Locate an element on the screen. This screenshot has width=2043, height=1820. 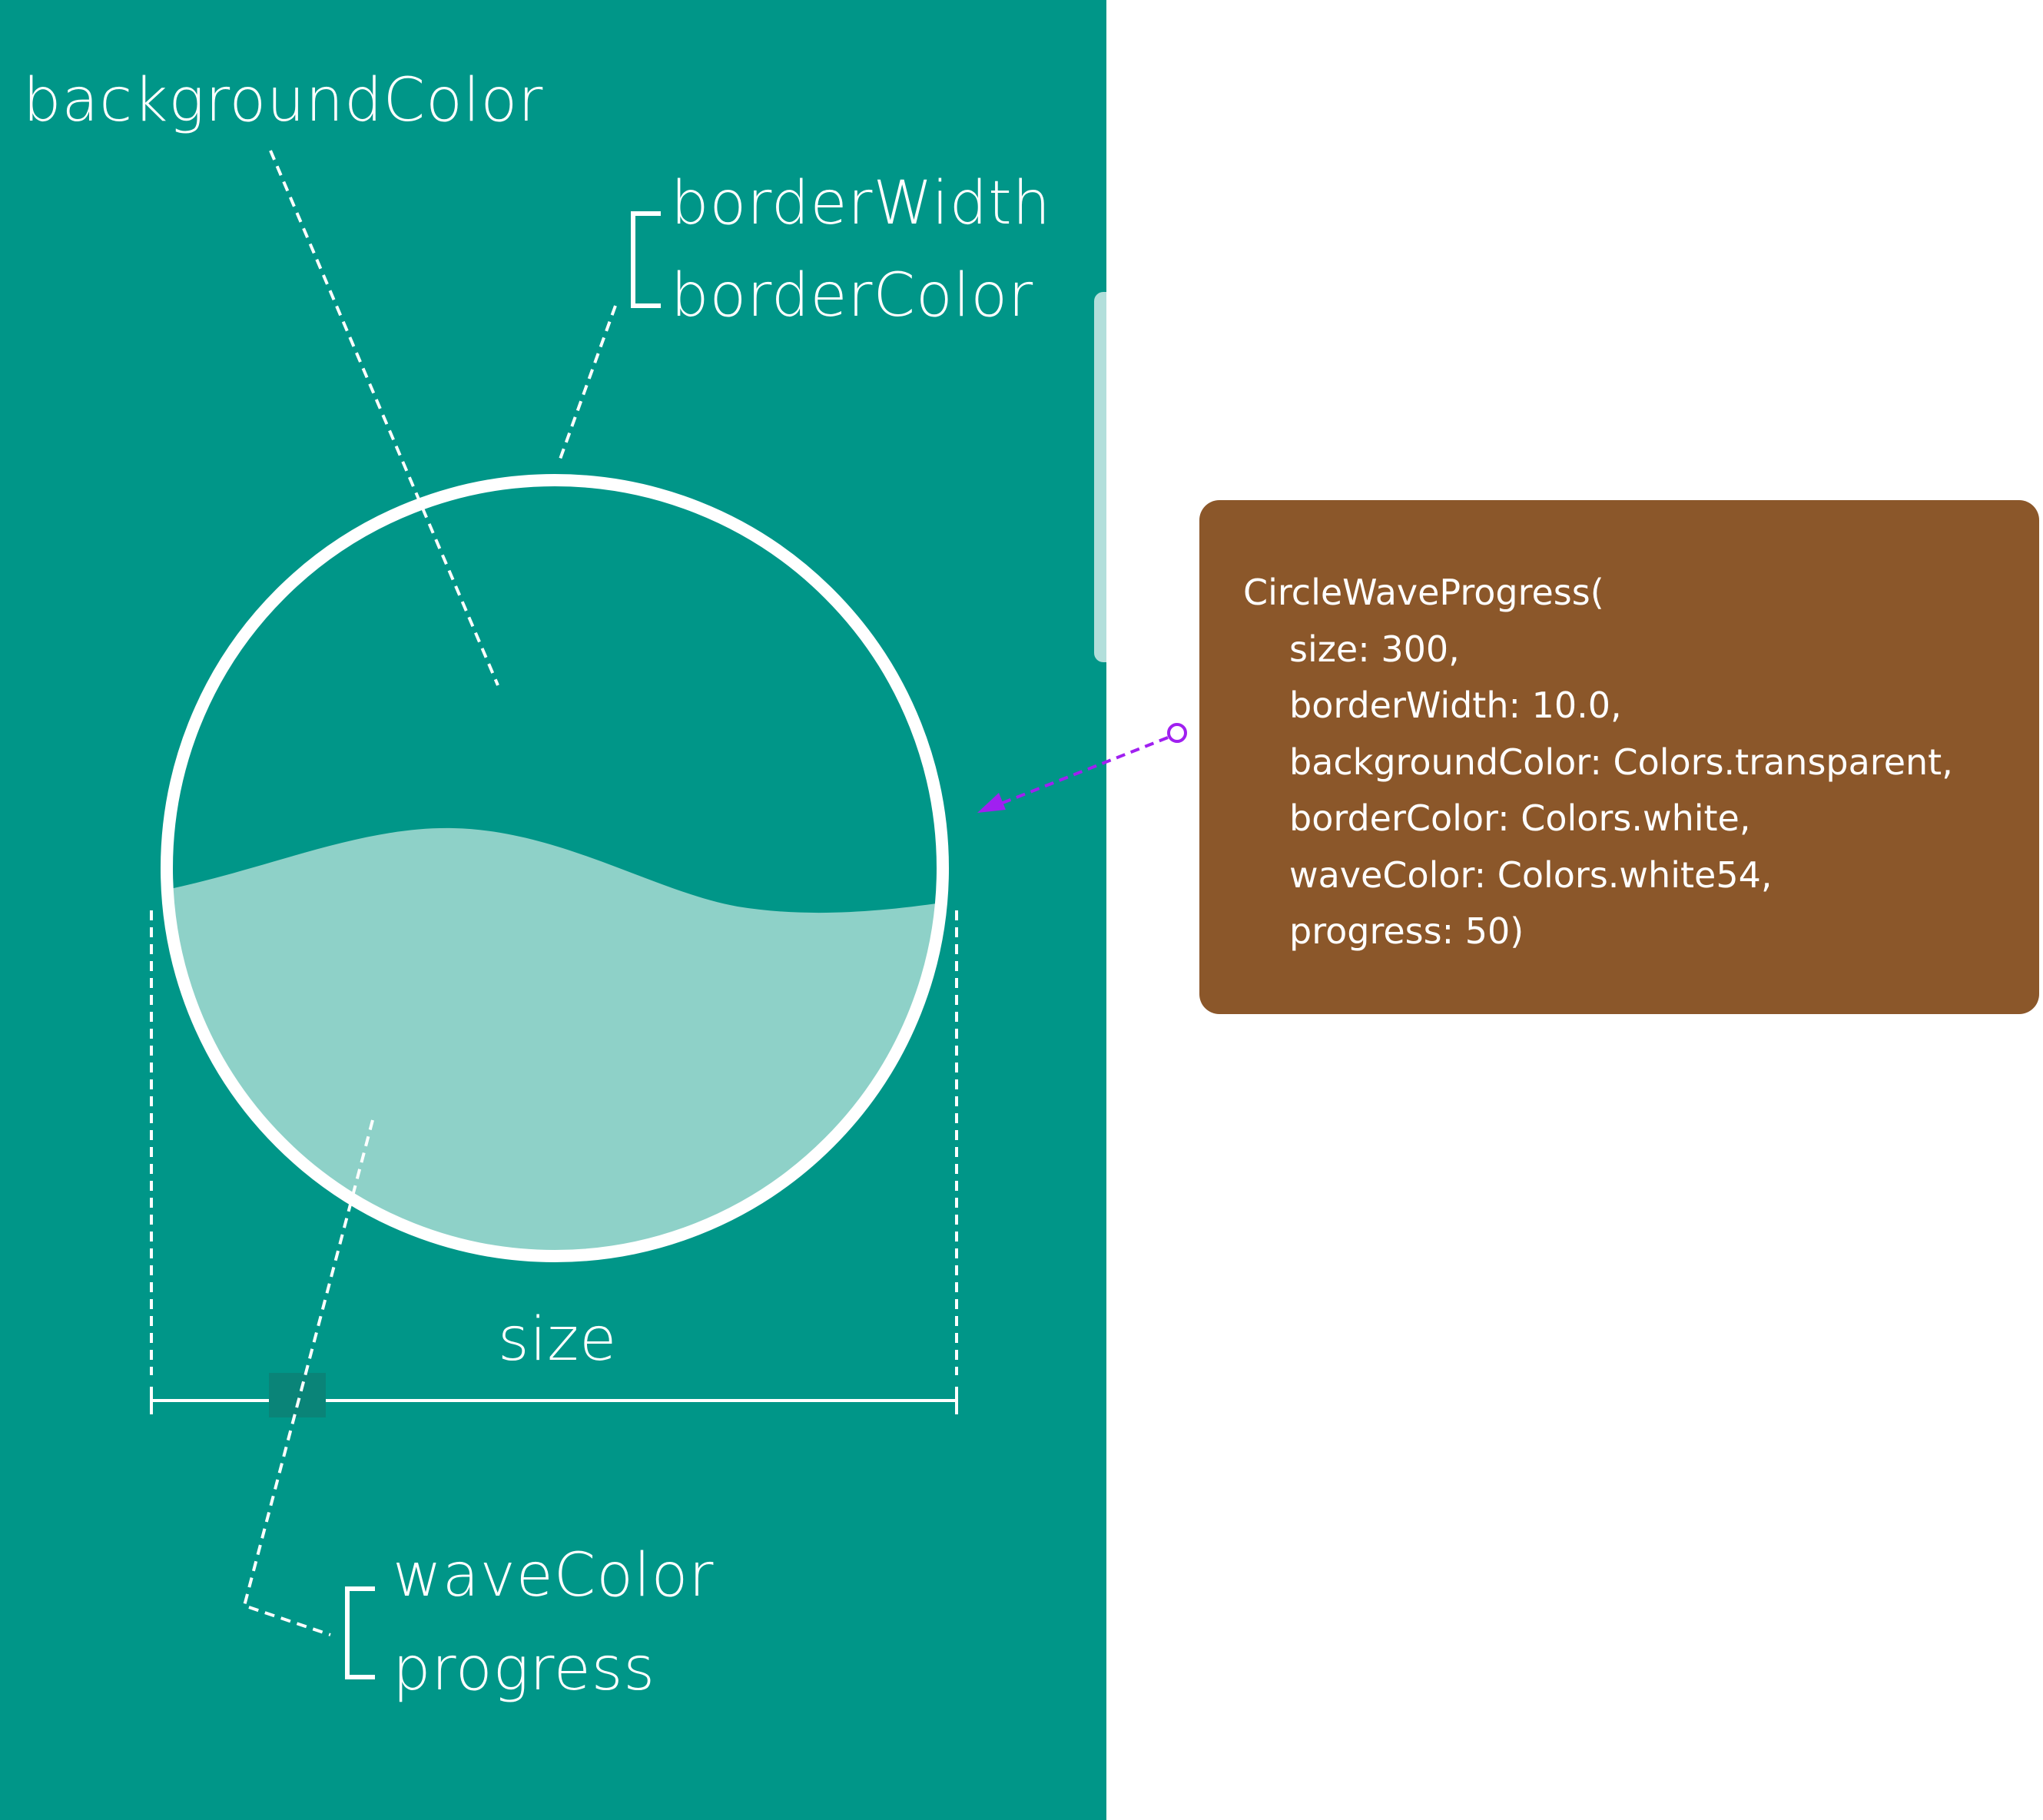
code-line: size: 300, is located at coordinates (1374, 649).